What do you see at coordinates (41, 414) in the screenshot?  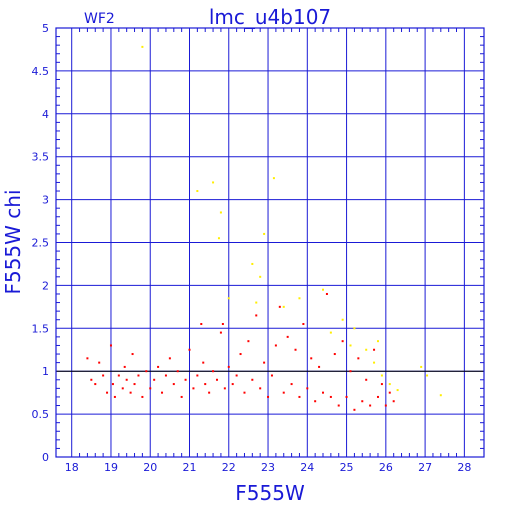 I see `y-tick-label: 0.5` at bounding box center [41, 414].